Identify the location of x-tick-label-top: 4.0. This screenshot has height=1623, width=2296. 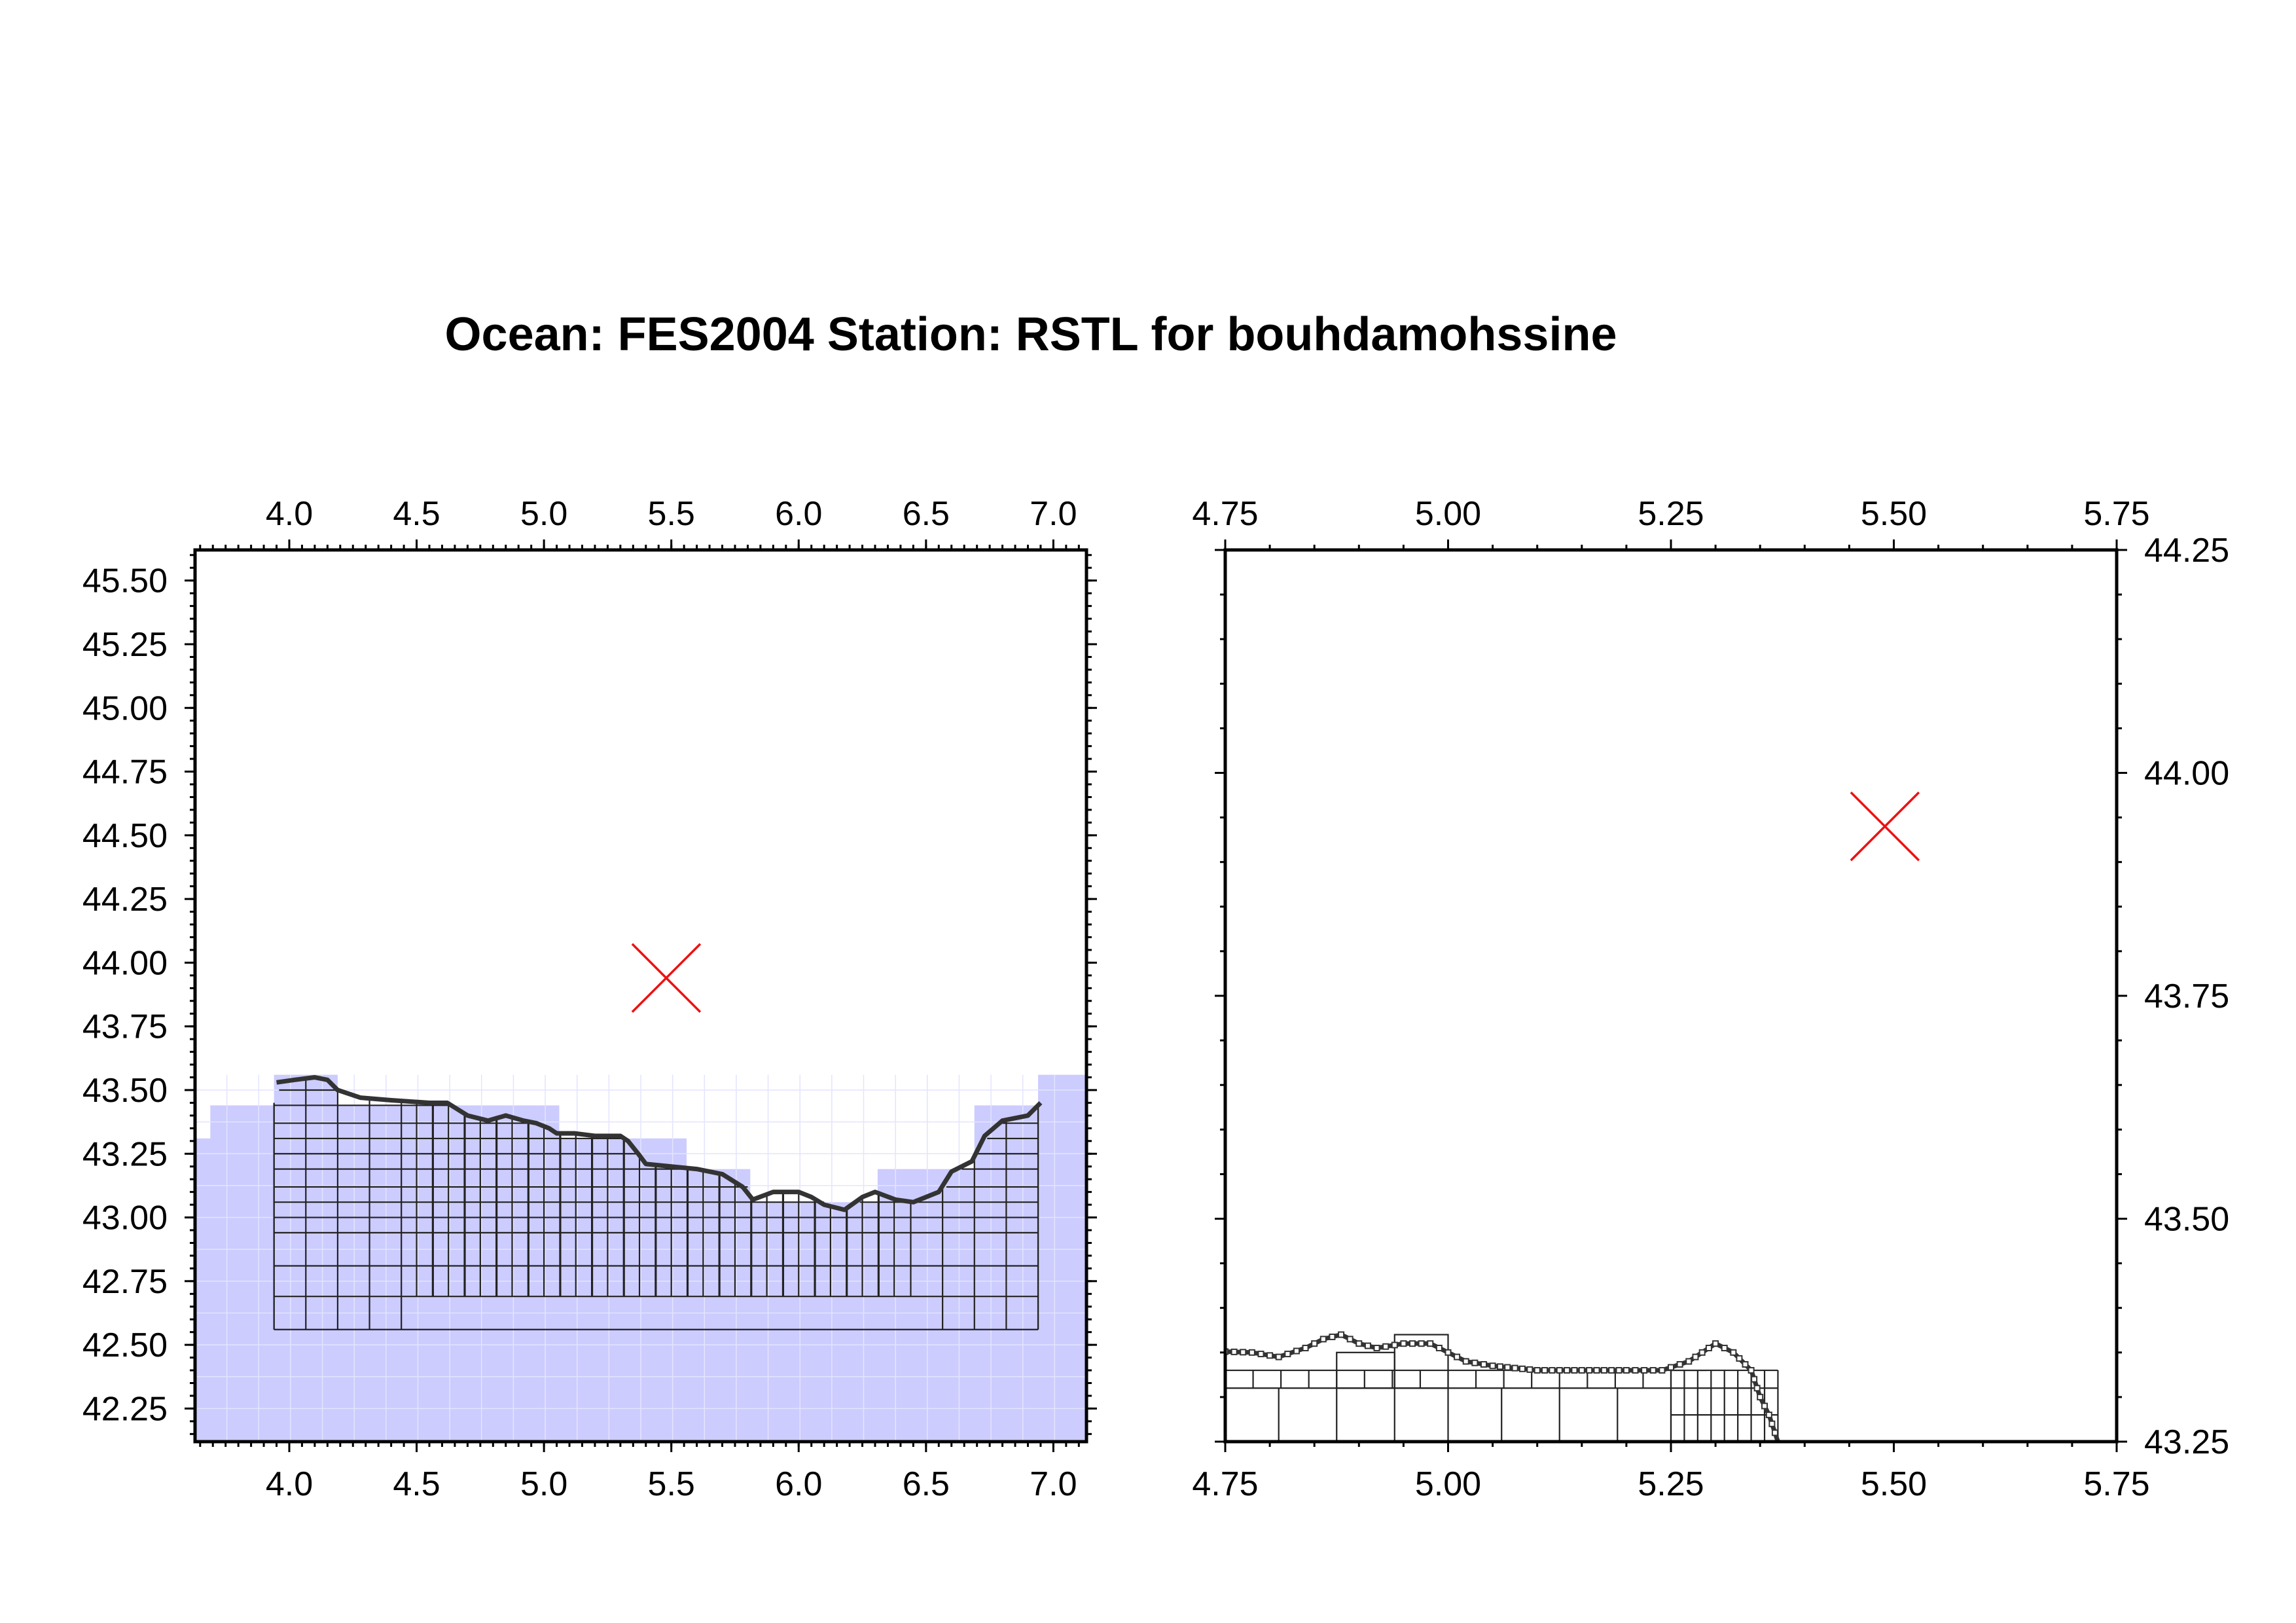
(289, 514).